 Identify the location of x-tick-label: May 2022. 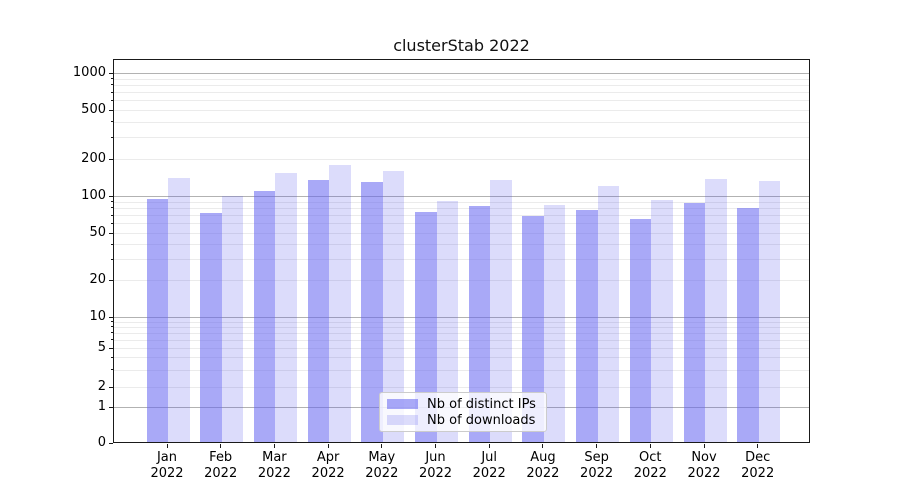
(382, 466).